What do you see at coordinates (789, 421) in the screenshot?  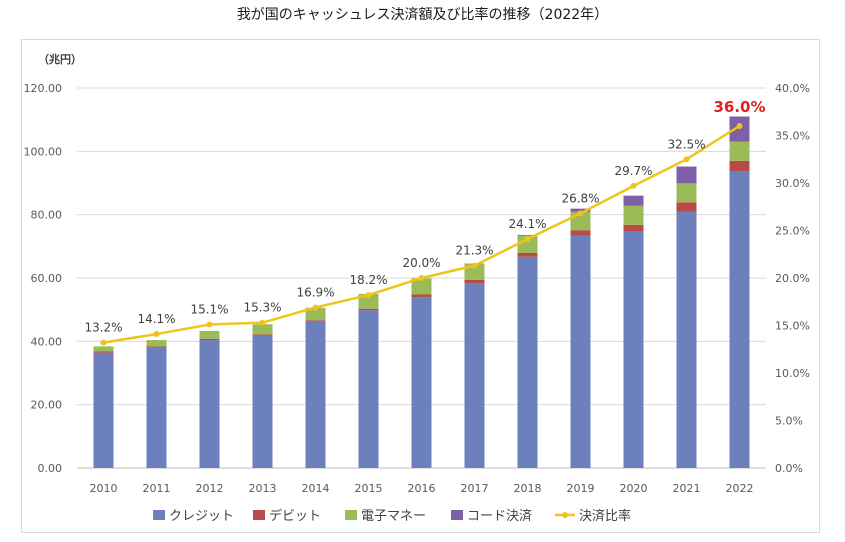 I see `y2-tick-label: 5.0%` at bounding box center [789, 421].